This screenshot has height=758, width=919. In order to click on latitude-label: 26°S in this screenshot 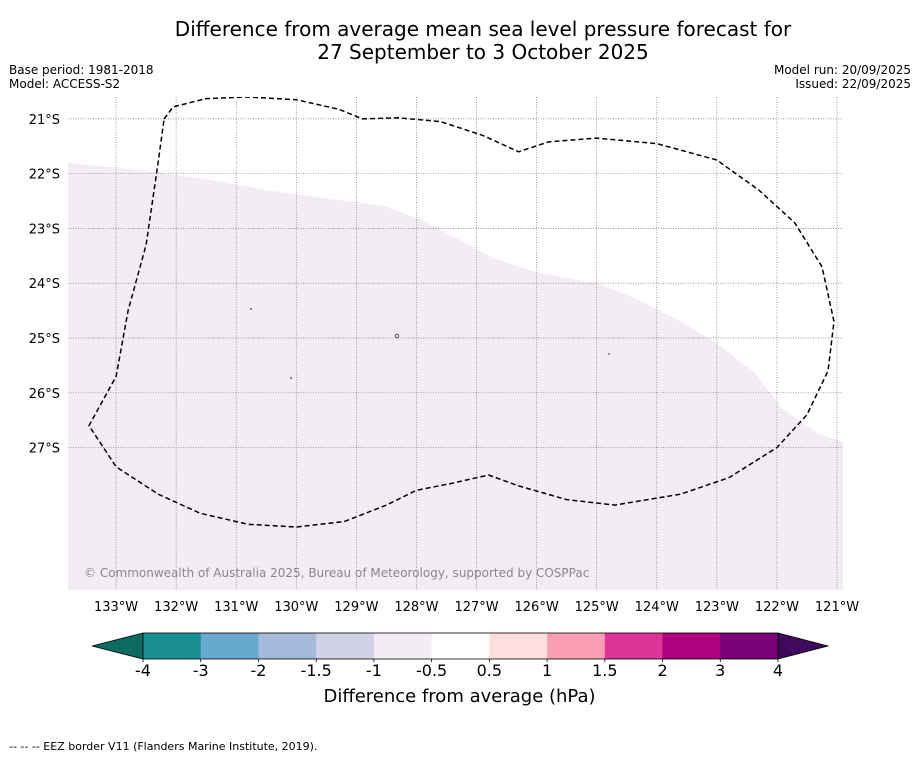, I will do `click(44, 394)`.